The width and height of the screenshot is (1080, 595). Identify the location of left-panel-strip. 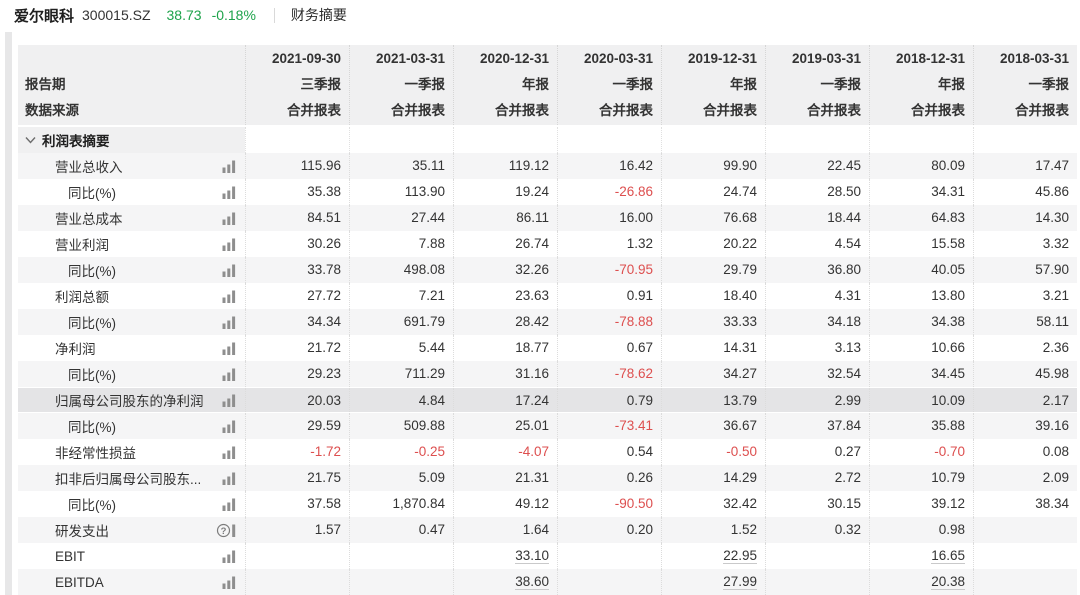
(8, 313).